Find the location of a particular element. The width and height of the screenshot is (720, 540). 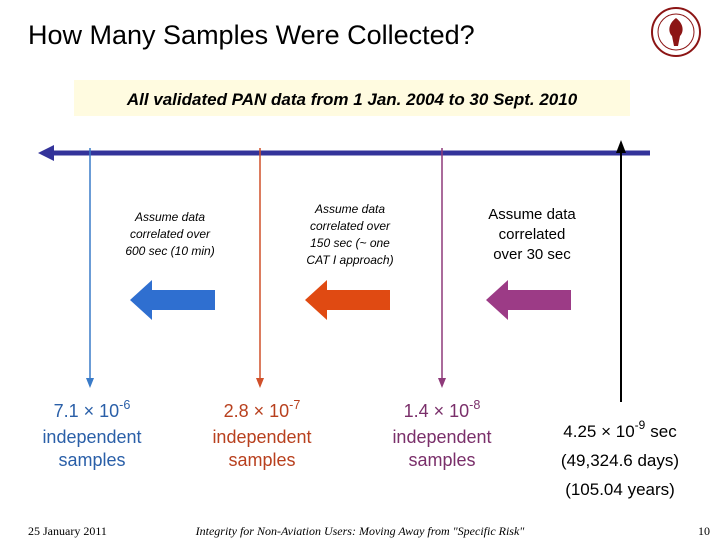

number-base: 1.4 × 10 is located at coordinates (437, 411).